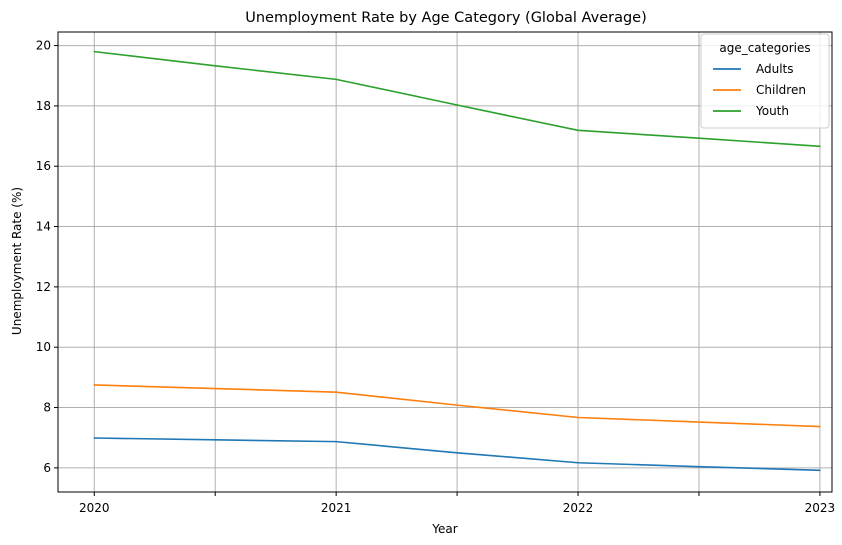  I want to click on x-axis: 2020 2021 2022 2023, so click(457, 503).